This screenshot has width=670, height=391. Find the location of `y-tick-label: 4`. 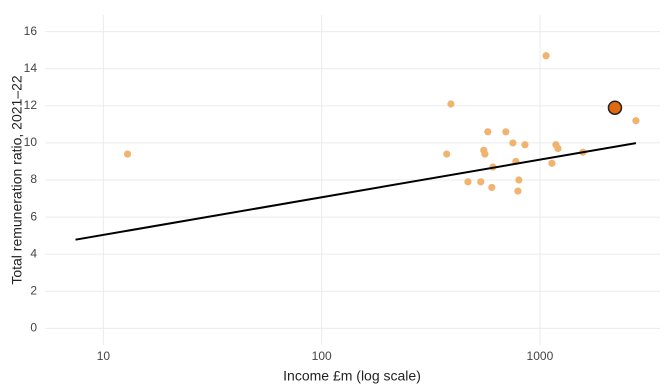

y-tick-label: 4 is located at coordinates (33, 253).